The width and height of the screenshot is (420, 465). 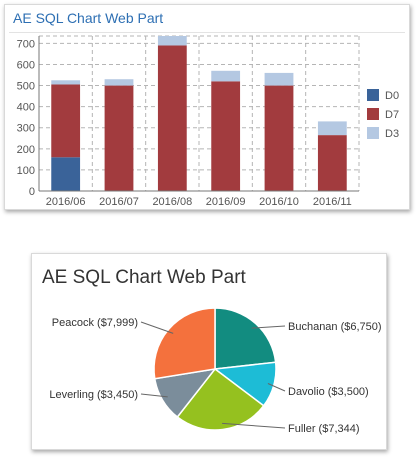 I want to click on pie-slice-label: Buchanan ($6,750), so click(x=335, y=327).